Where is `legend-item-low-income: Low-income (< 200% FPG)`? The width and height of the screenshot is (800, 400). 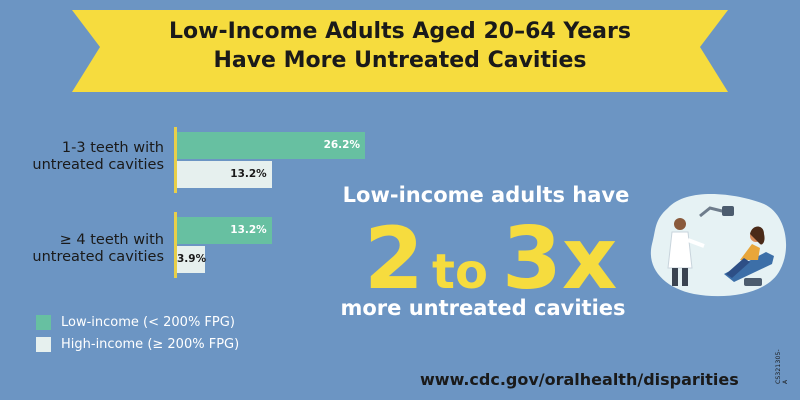
legend-item-low-income: Low-income (< 200% FPG) is located at coordinates (135, 322).